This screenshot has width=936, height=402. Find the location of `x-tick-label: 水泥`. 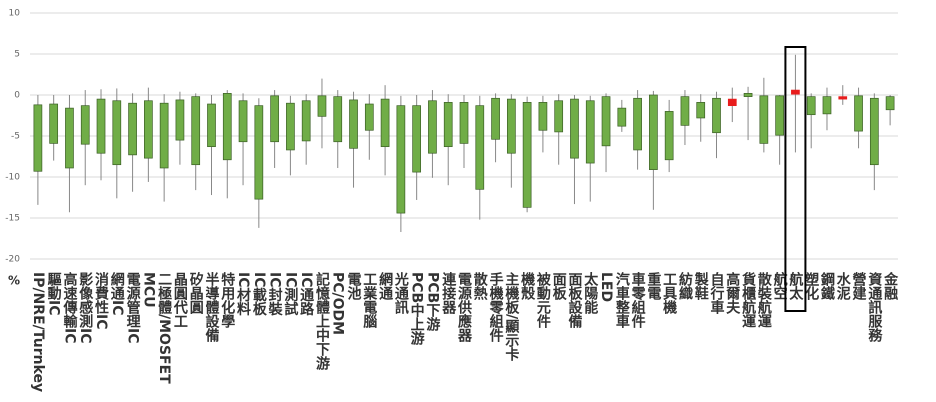

x-tick-label: 水泥 is located at coordinates (843, 286).